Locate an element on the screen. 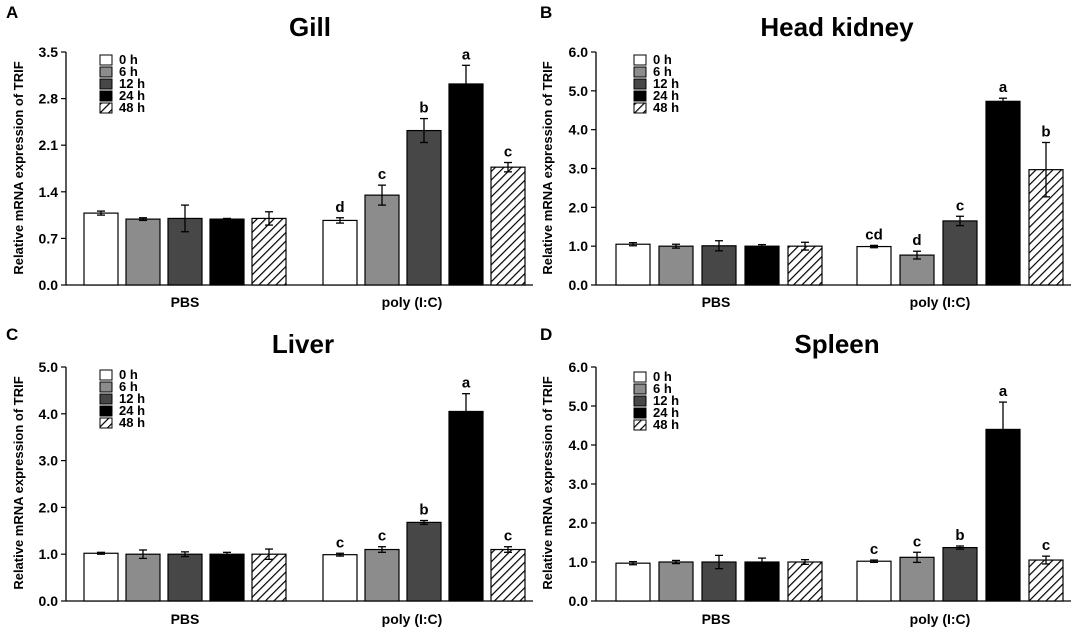  y-tick-label: 3.5 is located at coordinates (49, 52).